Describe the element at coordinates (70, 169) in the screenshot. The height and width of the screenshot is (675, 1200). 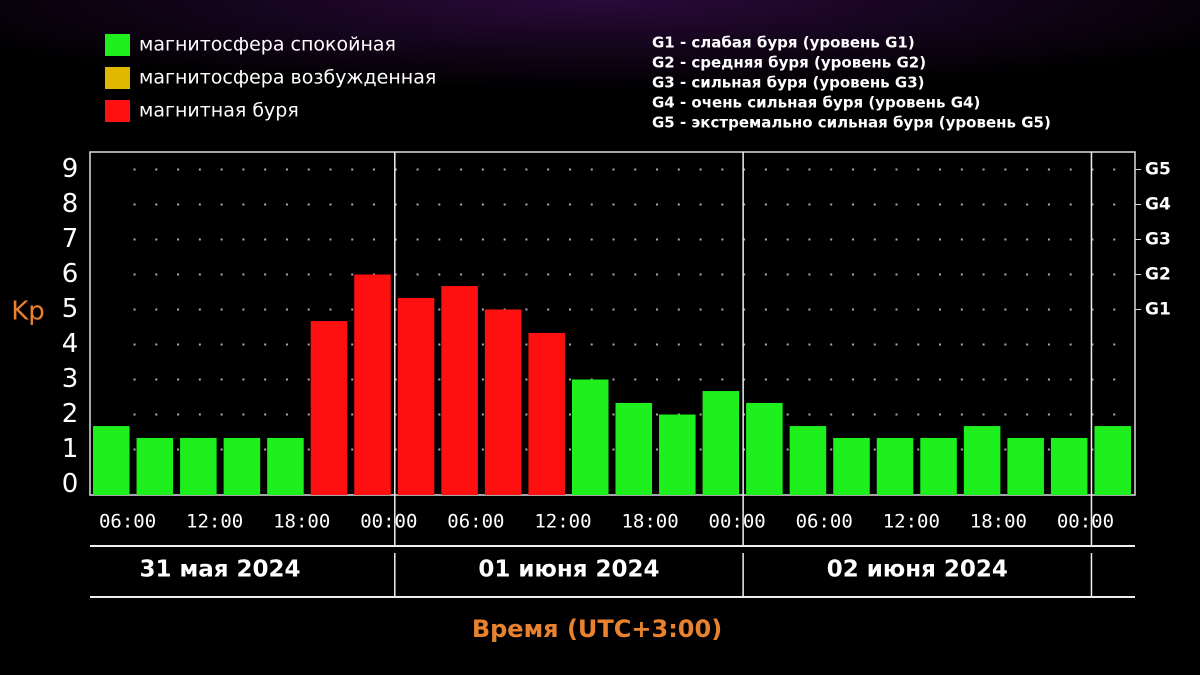
I see `y-tick-label: 9` at that location.